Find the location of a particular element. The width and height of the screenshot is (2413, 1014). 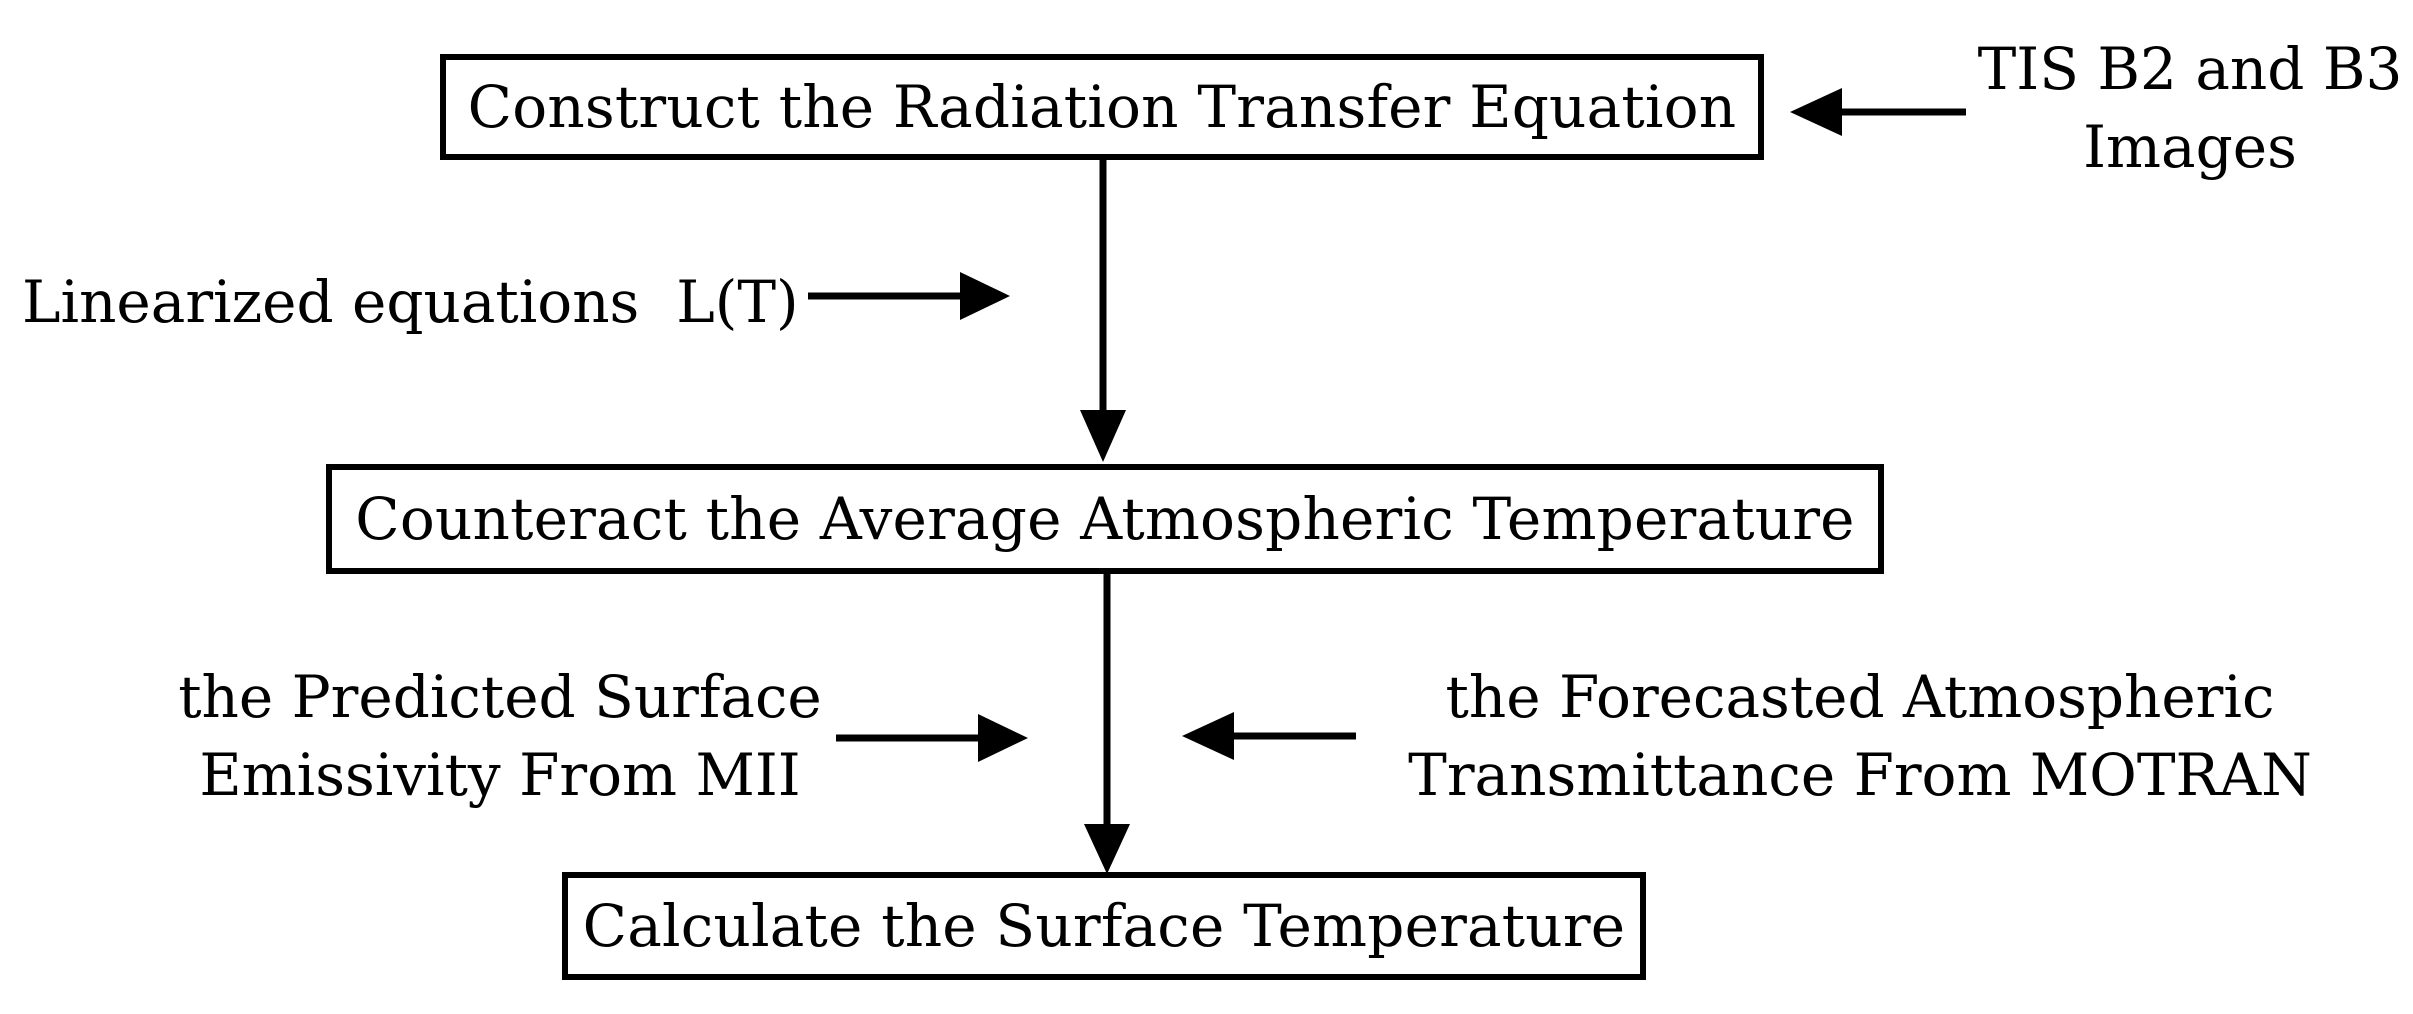

surface-emissivity-line-2: Emissivity From MII is located at coordinates (500, 775).